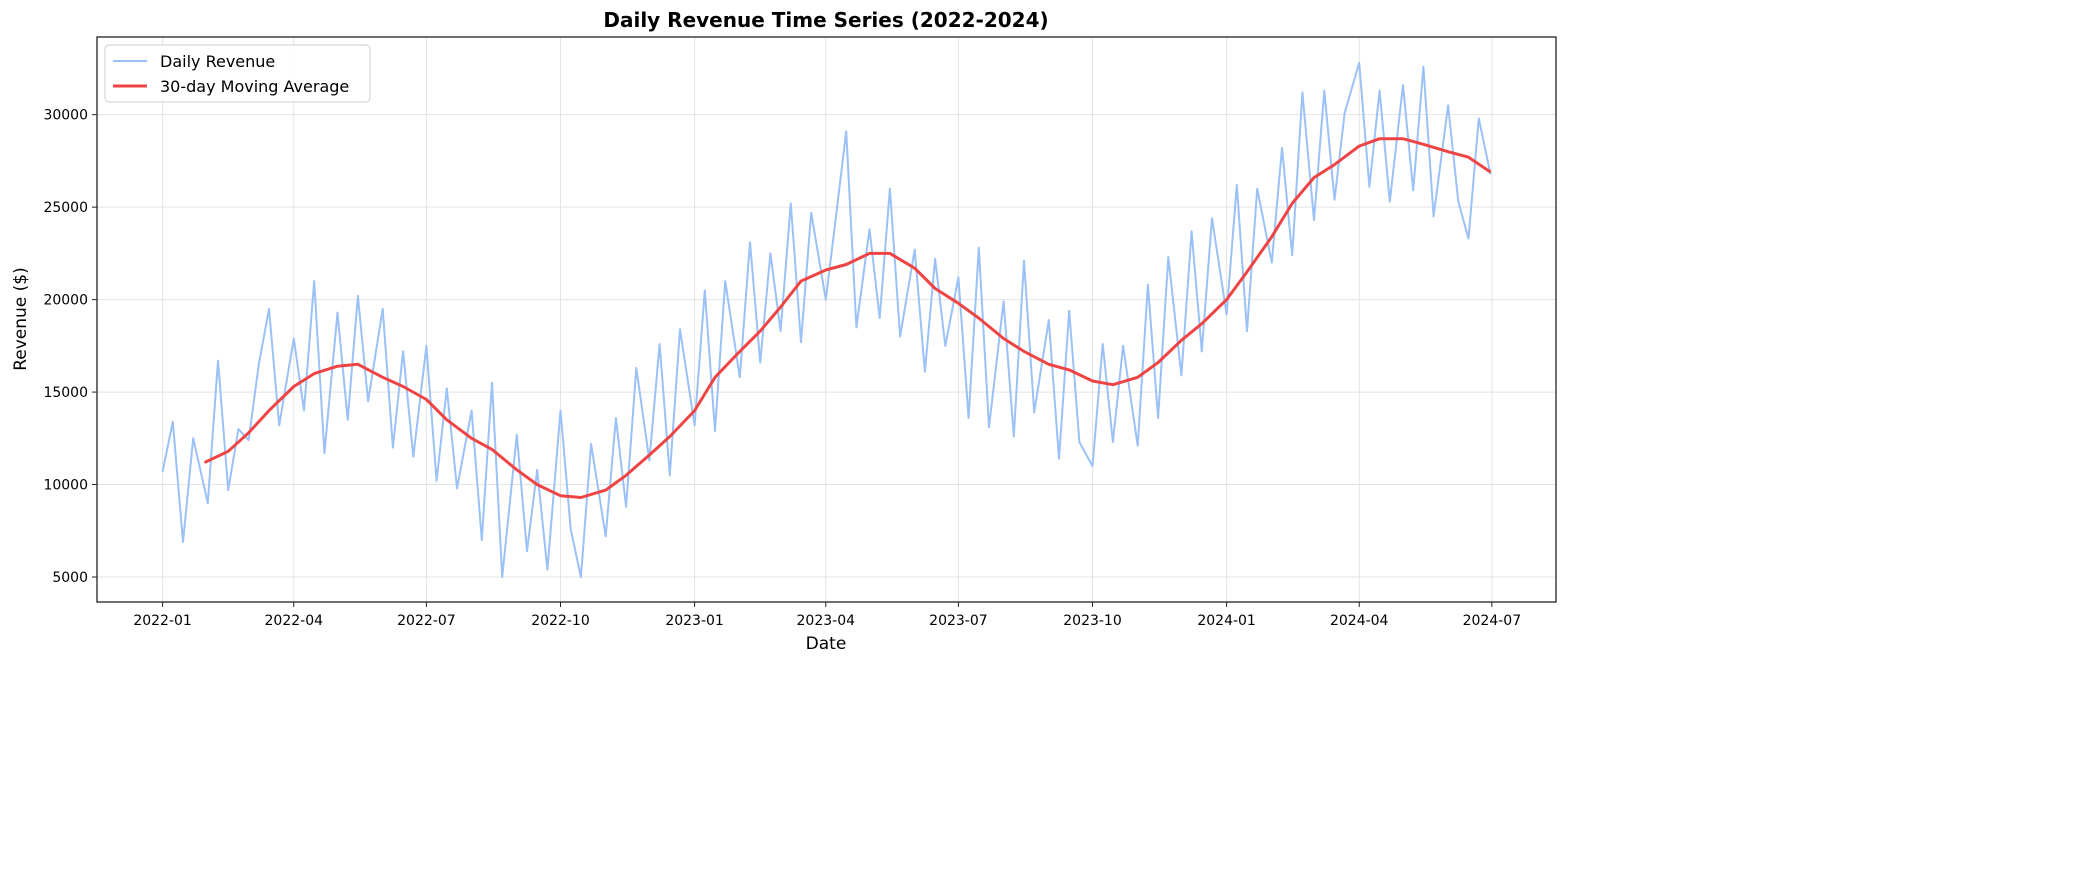 Image resolution: width=2086 pixels, height=888 pixels. Describe the element at coordinates (21, 319) in the screenshot. I see `y-axis-label: Revenue ($)` at that location.